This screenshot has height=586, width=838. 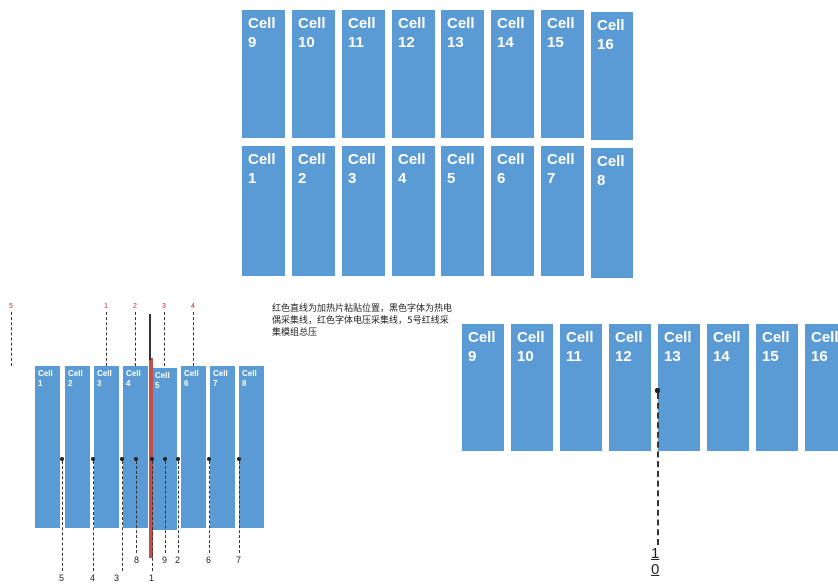 I want to click on heater-lead, so click(x=150, y=337).